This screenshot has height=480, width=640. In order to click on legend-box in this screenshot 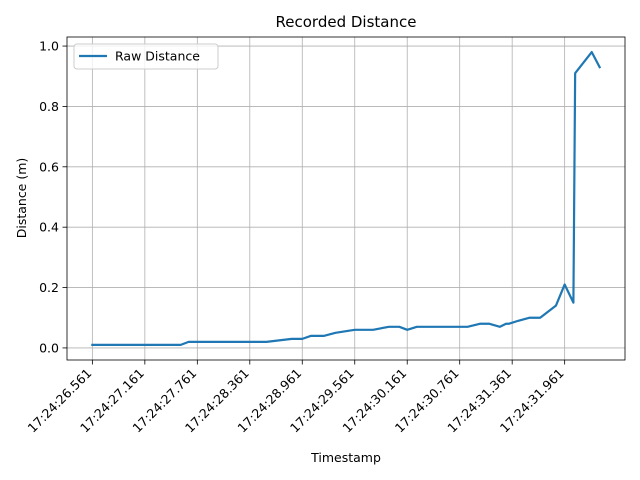, I will do `click(146, 56)`.